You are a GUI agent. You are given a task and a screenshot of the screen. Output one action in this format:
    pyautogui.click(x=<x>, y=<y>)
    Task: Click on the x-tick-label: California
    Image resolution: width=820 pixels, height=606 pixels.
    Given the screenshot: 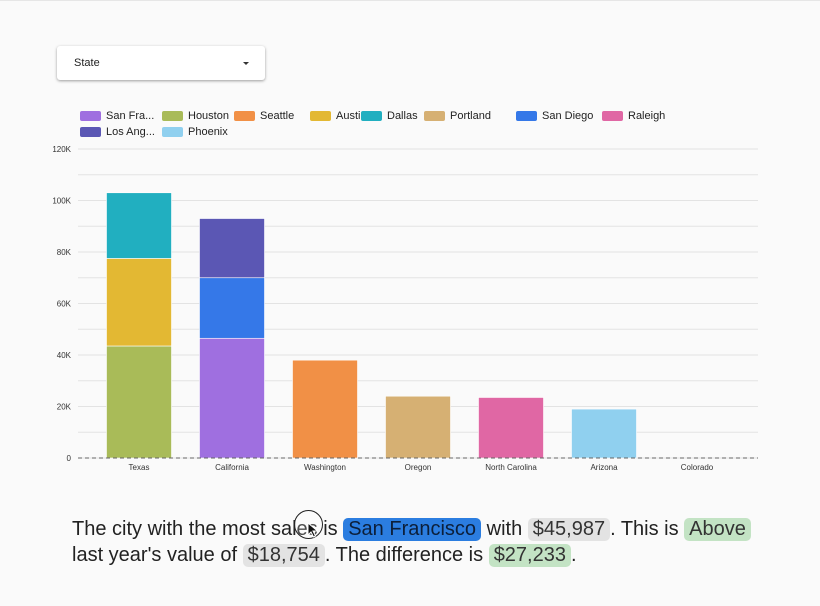 What is the action you would take?
    pyautogui.click(x=232, y=467)
    